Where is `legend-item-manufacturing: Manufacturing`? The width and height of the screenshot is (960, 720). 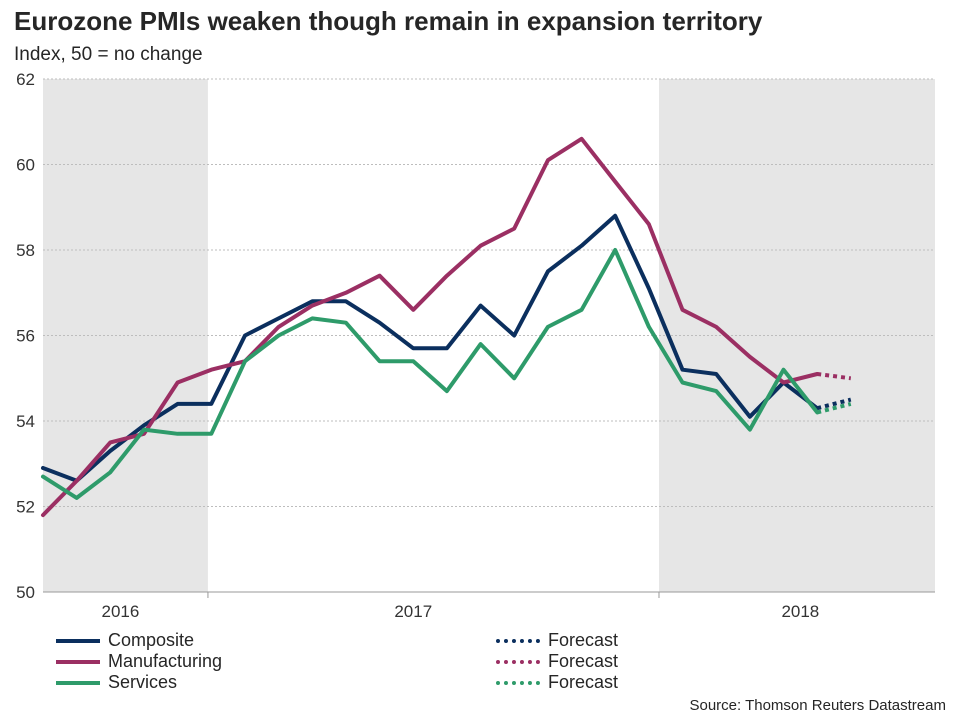 legend-item-manufacturing: Manufacturing is located at coordinates (139, 661).